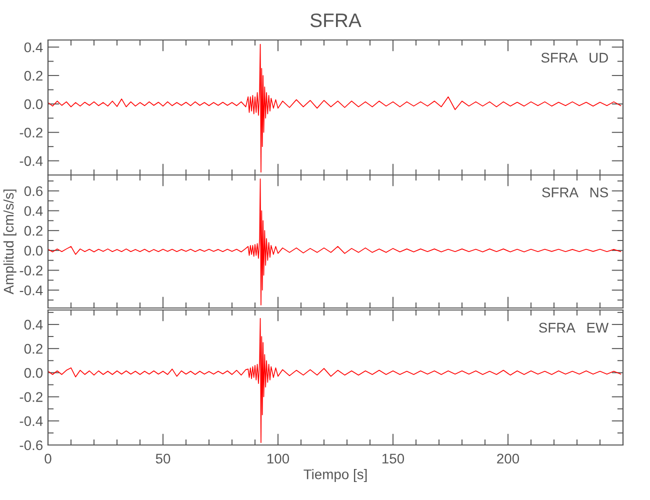 The image size is (650, 500). Describe the element at coordinates (335, 475) in the screenshot. I see `x-axis-title: Tiempo [s]` at that location.